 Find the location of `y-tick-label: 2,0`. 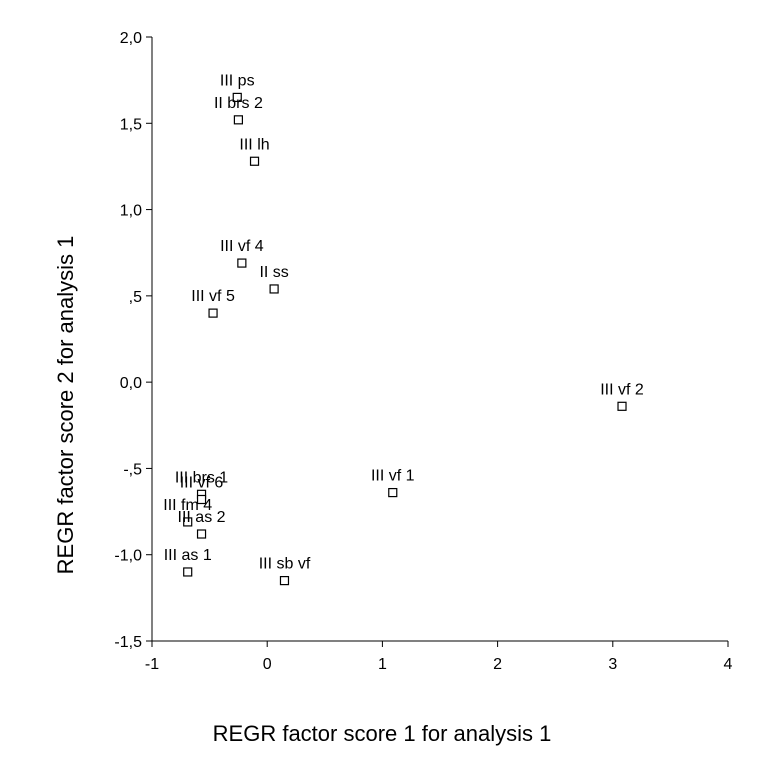

y-tick-label: 2,0 is located at coordinates (131, 38).